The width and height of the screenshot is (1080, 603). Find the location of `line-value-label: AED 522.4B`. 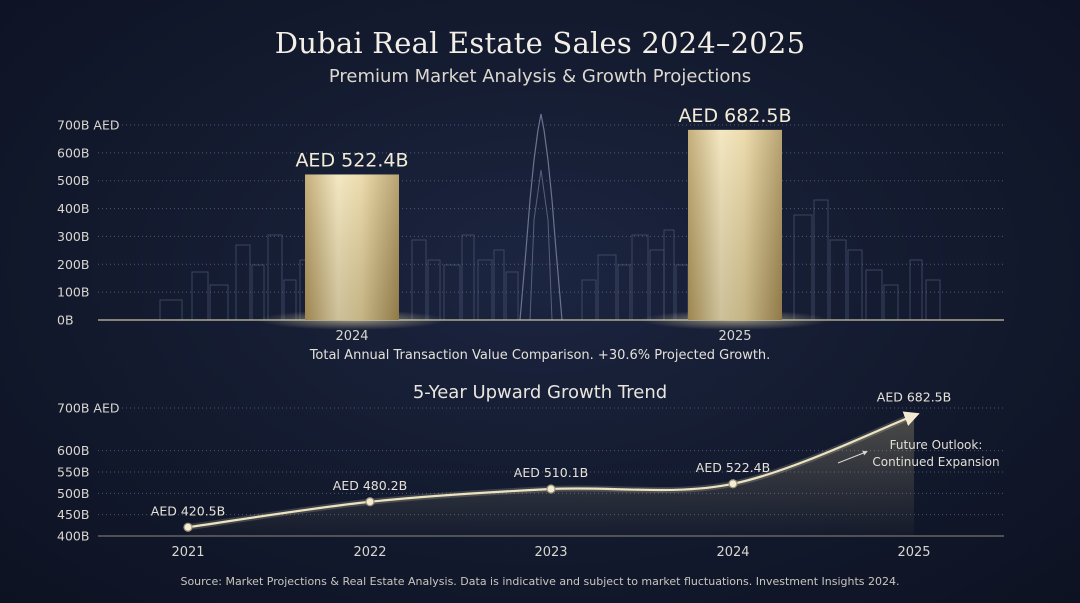

line-value-label: AED 522.4B is located at coordinates (733, 467).